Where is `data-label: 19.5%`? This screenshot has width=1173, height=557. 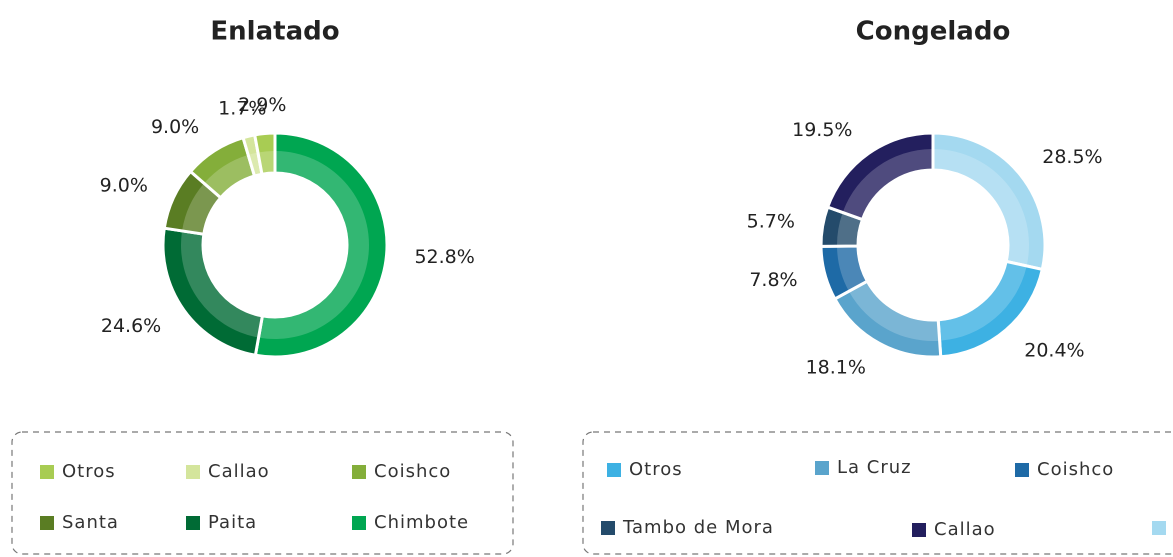
data-label: 19.5% is located at coordinates (822, 130).